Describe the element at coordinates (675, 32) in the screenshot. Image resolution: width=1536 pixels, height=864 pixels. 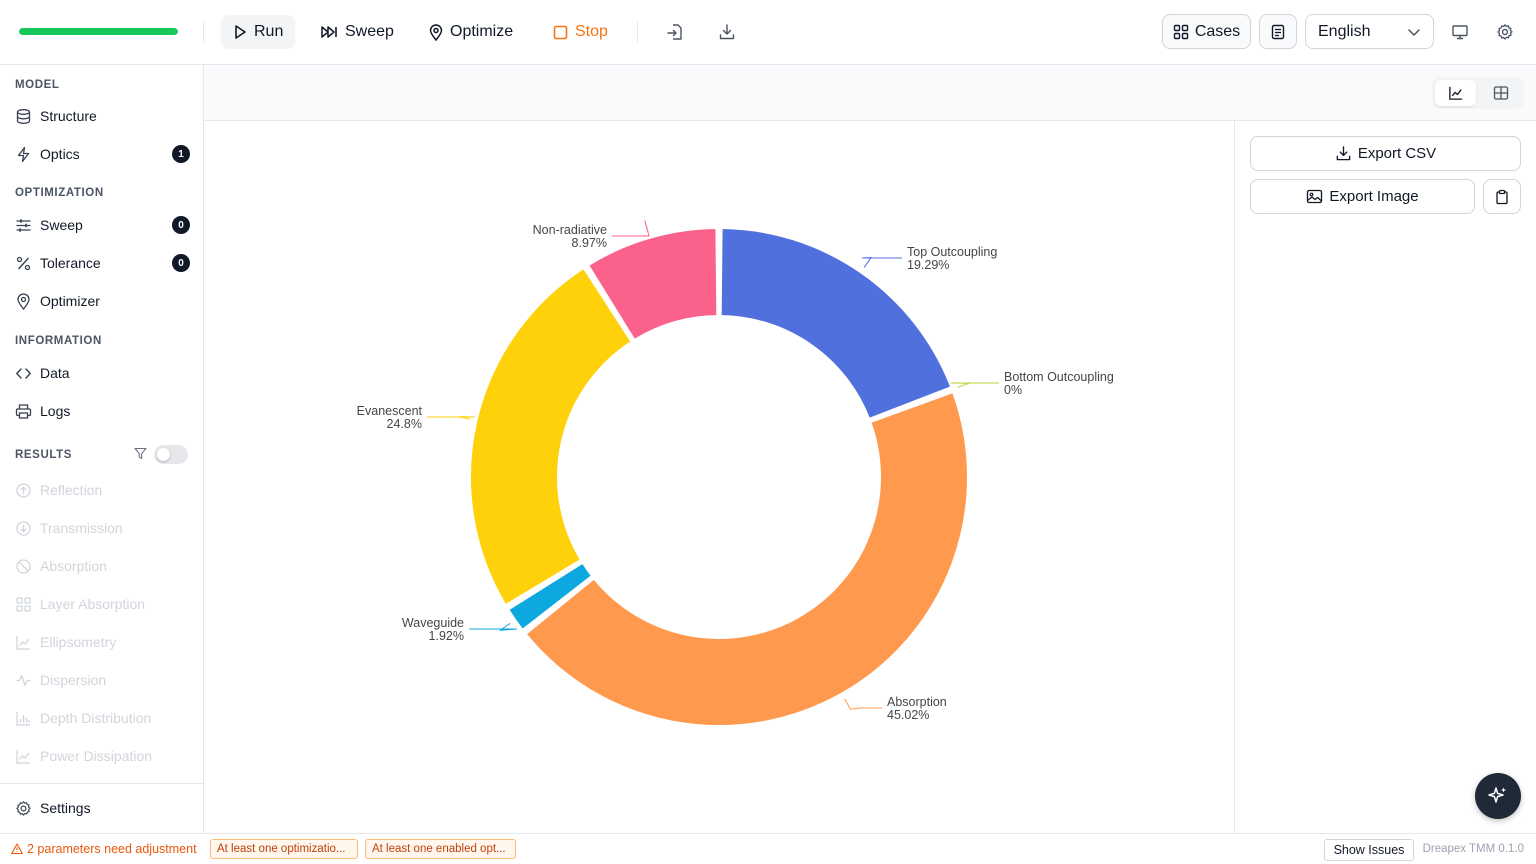
I see `import-icon` at that location.